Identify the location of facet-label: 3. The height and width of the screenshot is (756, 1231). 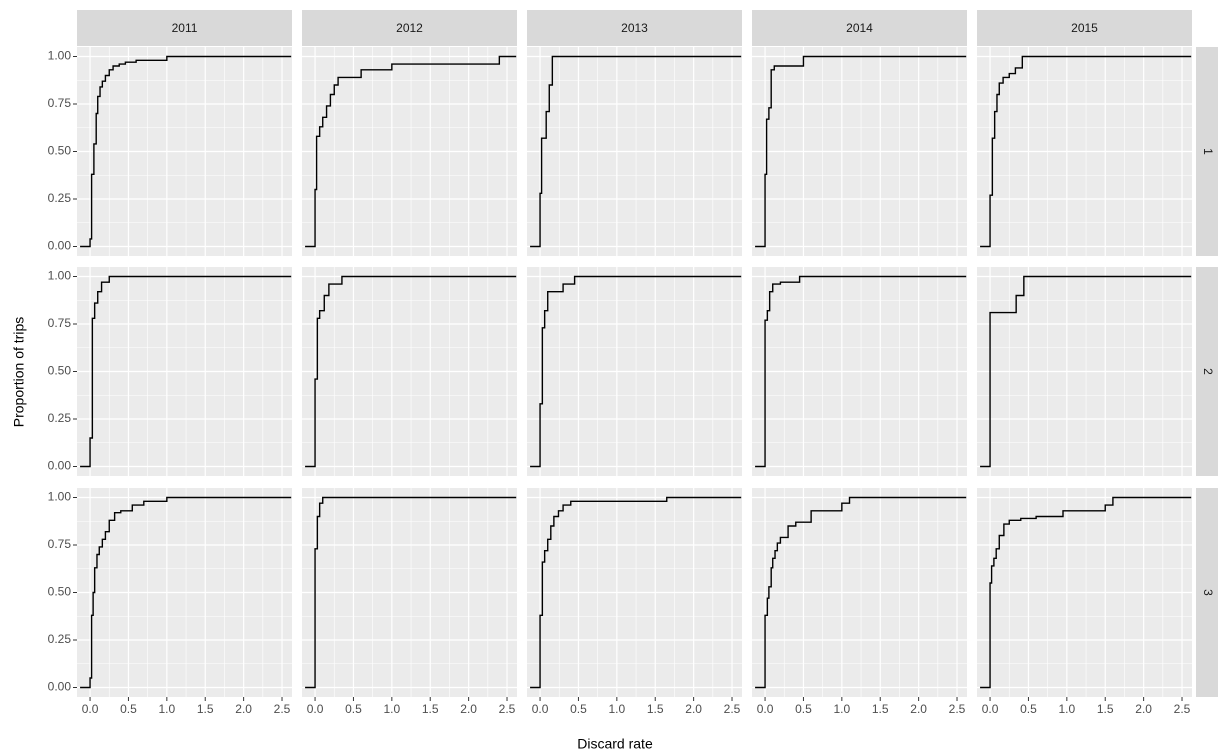
(1208, 592).